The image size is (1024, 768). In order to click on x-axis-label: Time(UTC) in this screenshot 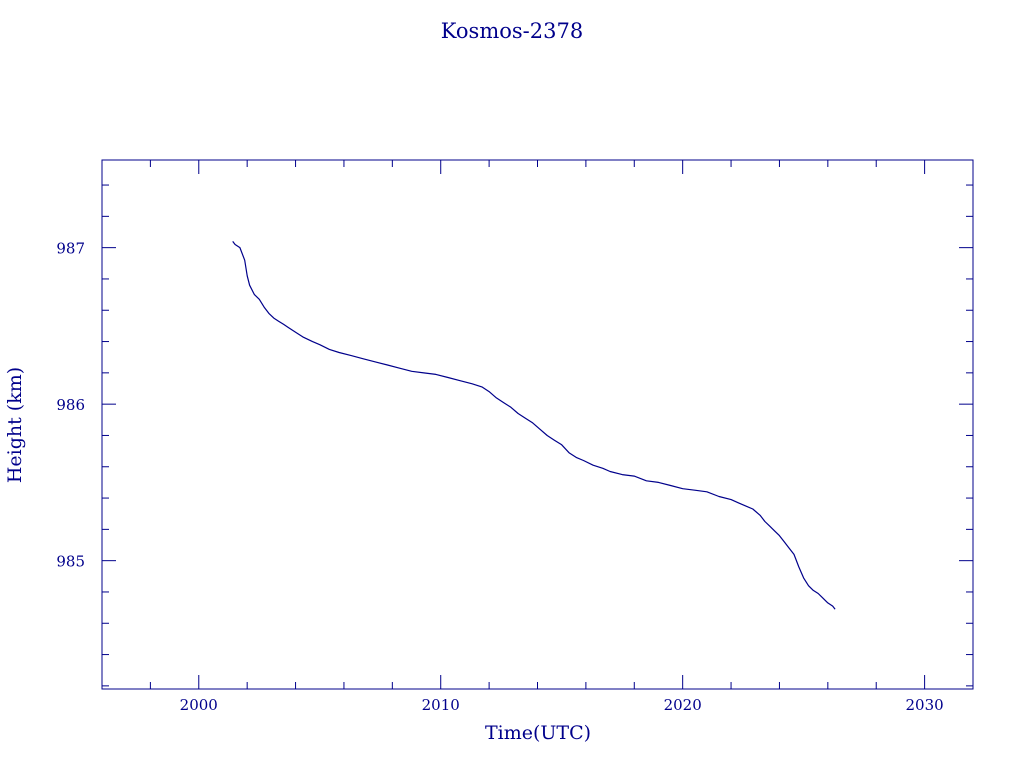, I will do `click(538, 733)`.